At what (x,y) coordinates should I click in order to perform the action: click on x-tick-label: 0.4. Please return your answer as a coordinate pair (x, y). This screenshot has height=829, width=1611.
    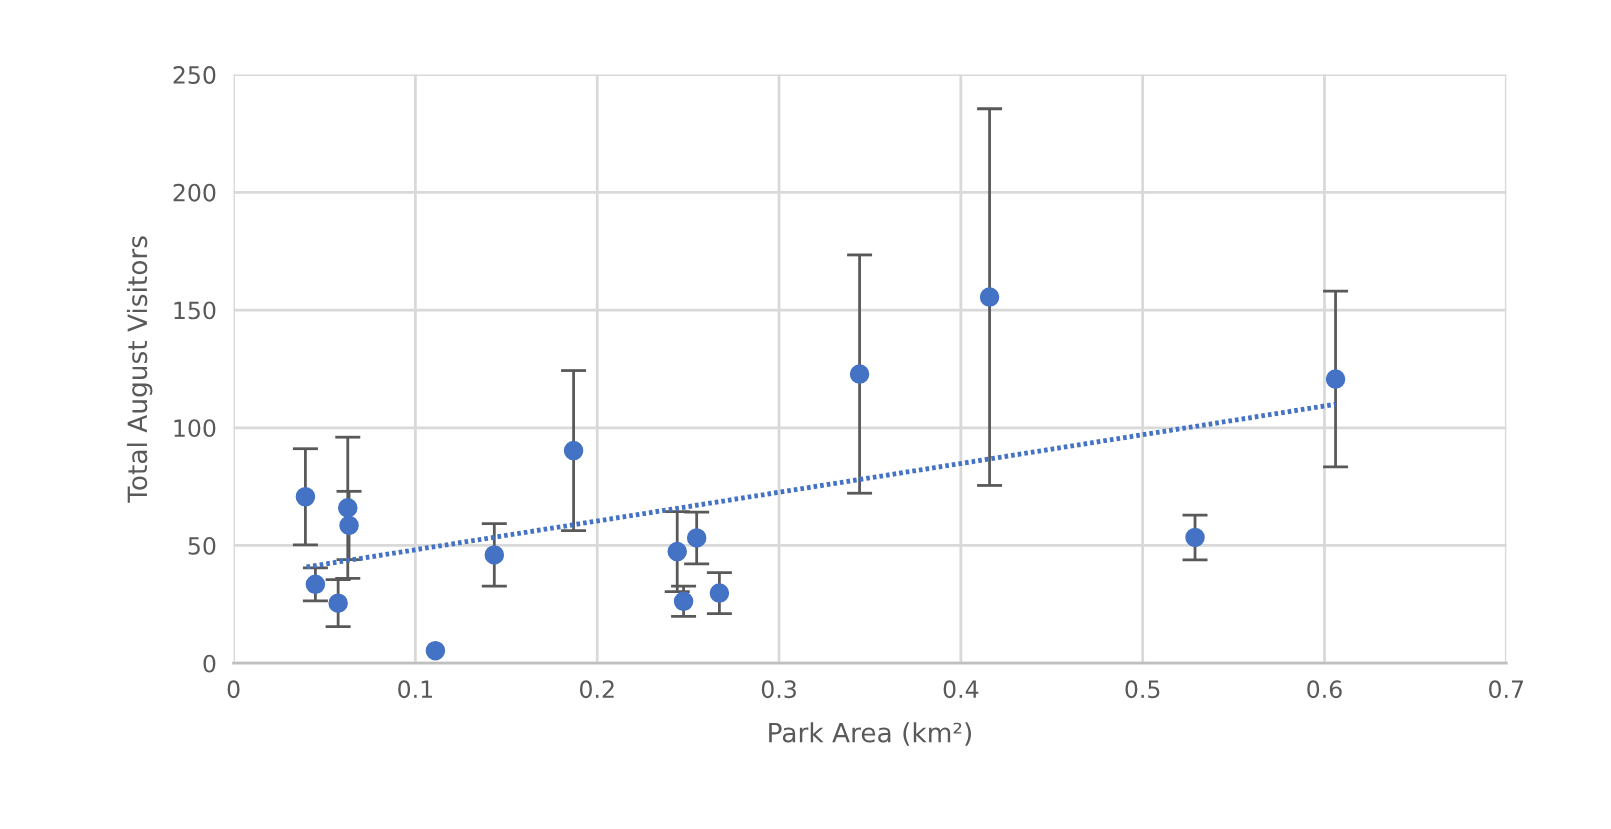
    Looking at the image, I should click on (961, 689).